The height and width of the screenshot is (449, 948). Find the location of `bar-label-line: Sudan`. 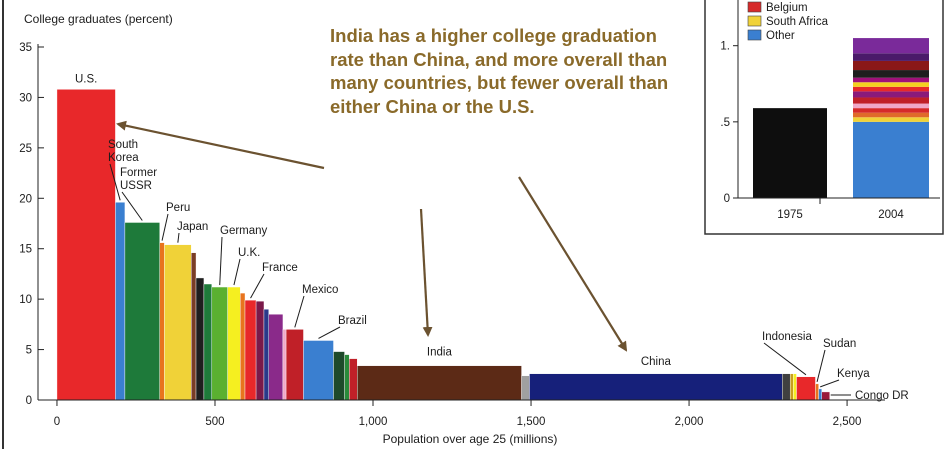

bar-label-line: Sudan is located at coordinates (839, 344).